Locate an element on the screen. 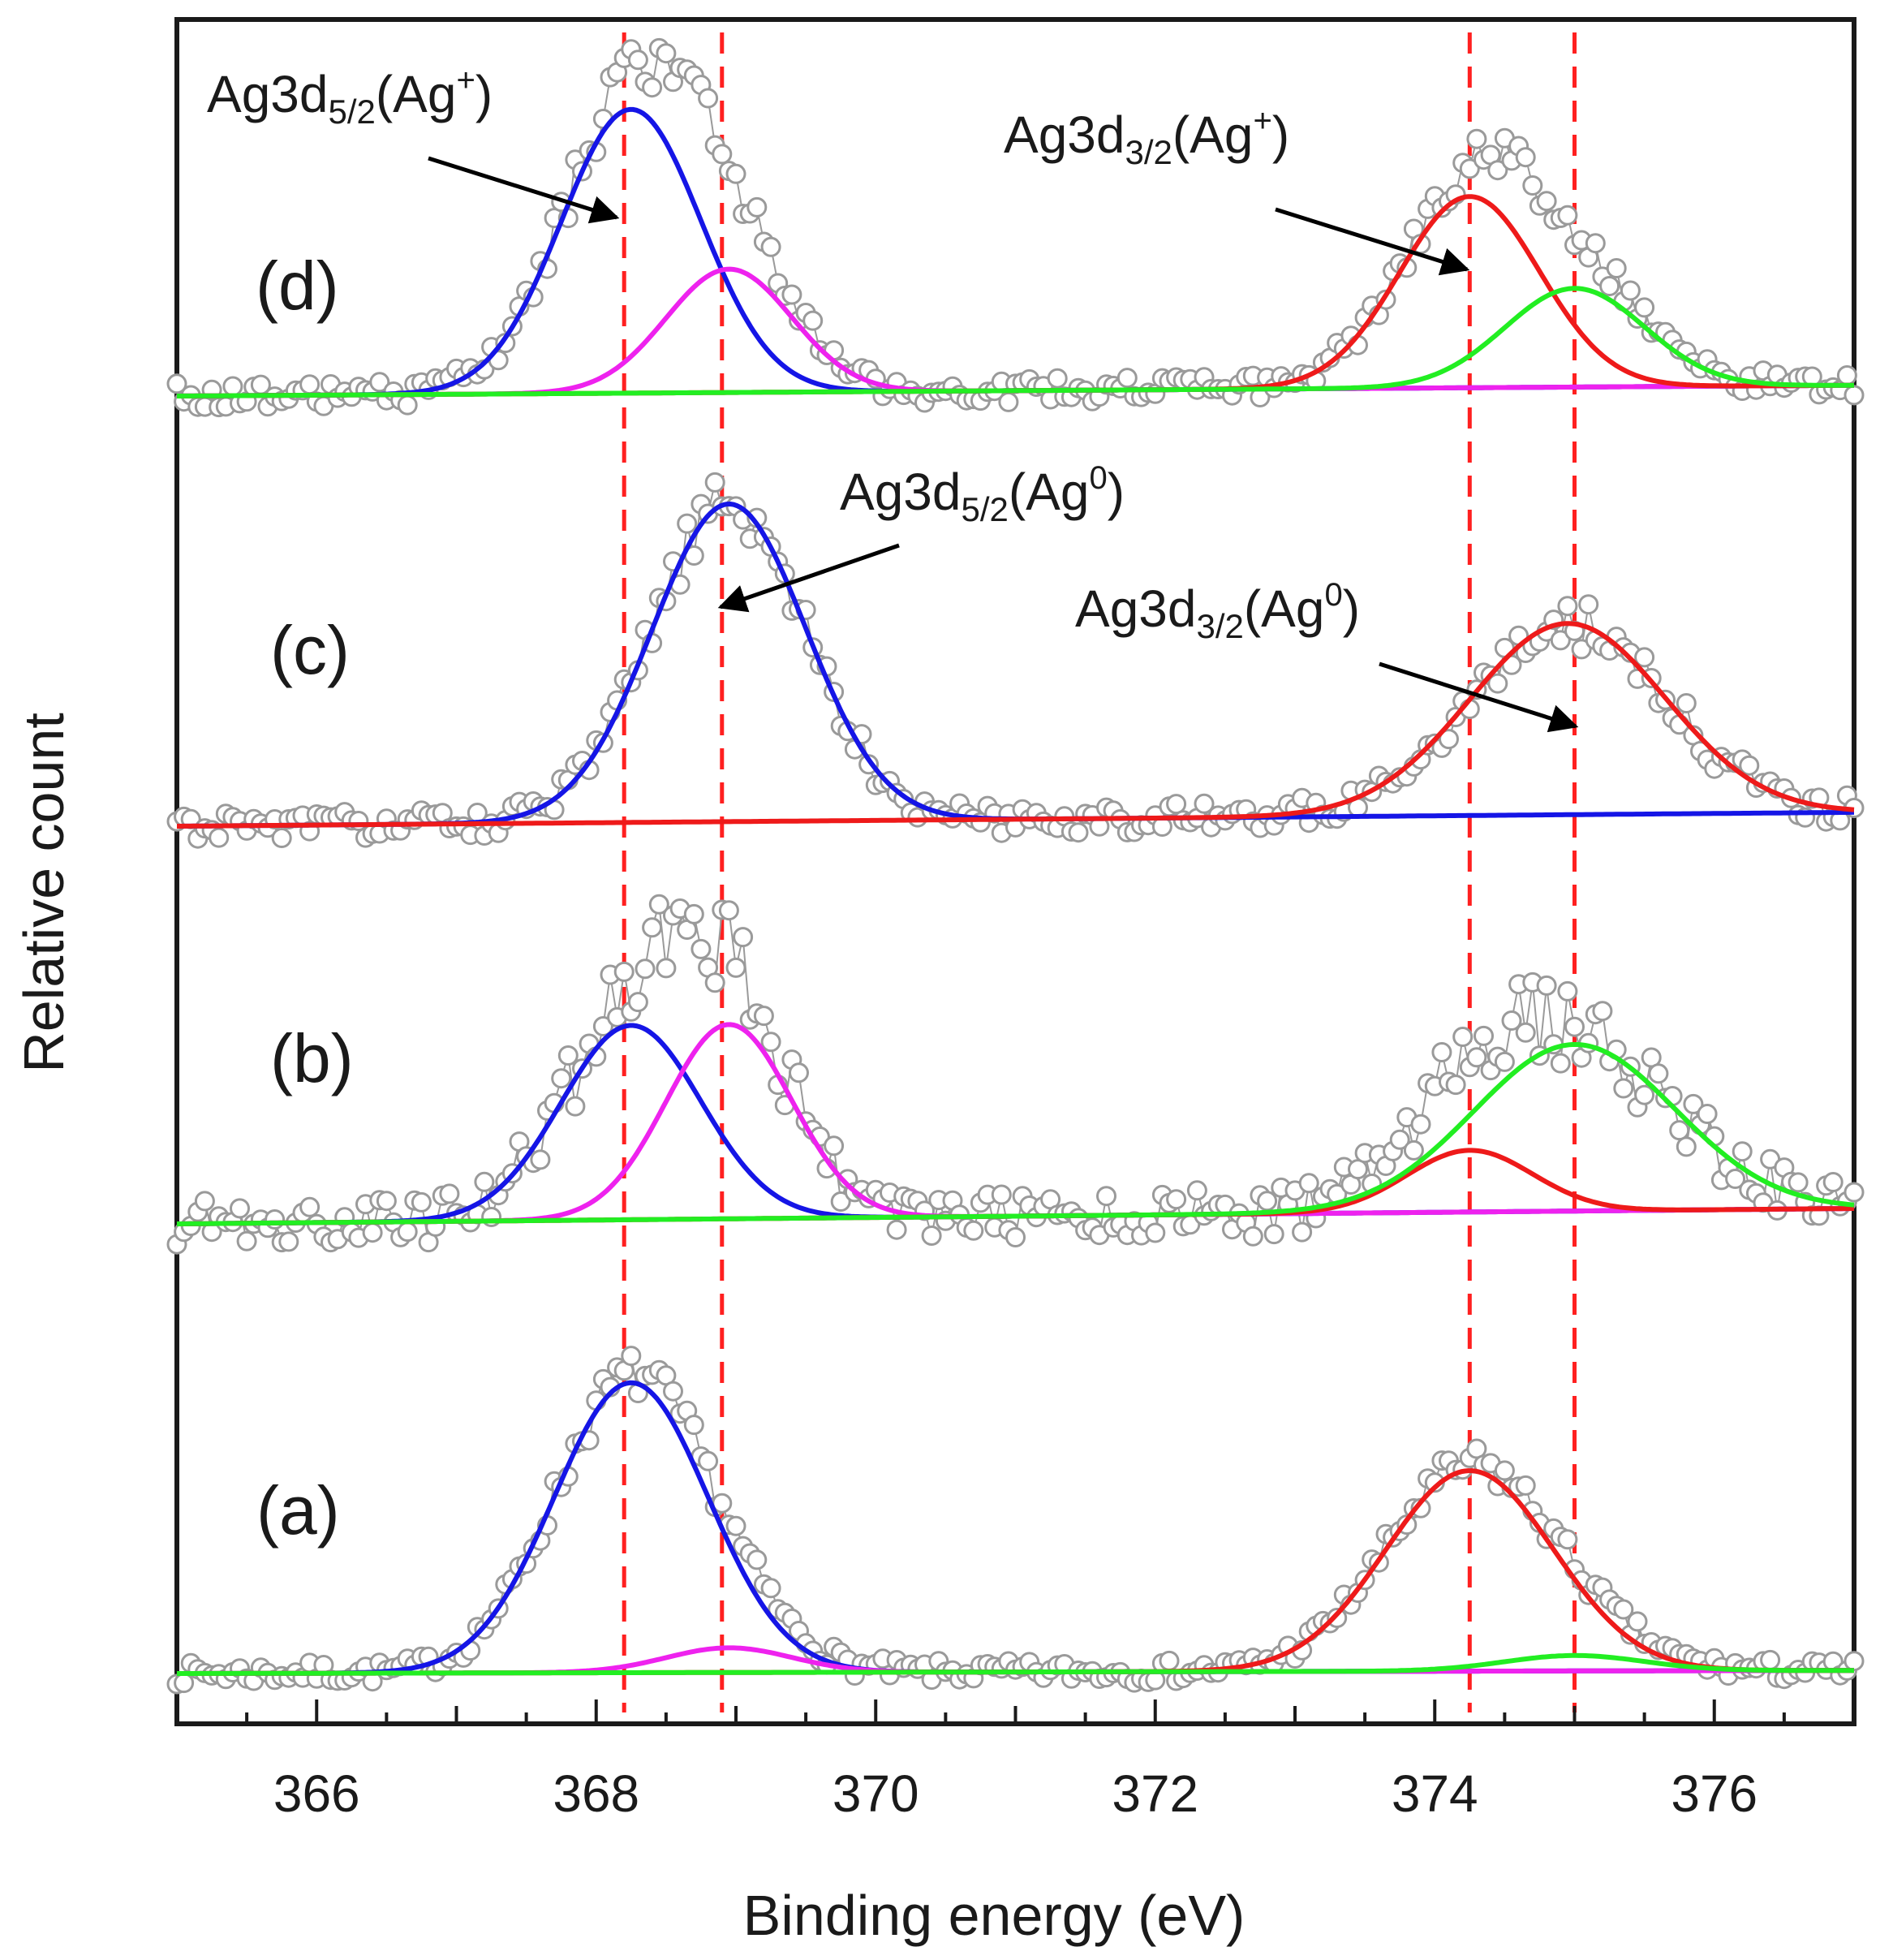 The image size is (1893, 1960). annotation-ag3d32-ag0: Ag3d3/2(Ag0) is located at coordinates (1217, 611).